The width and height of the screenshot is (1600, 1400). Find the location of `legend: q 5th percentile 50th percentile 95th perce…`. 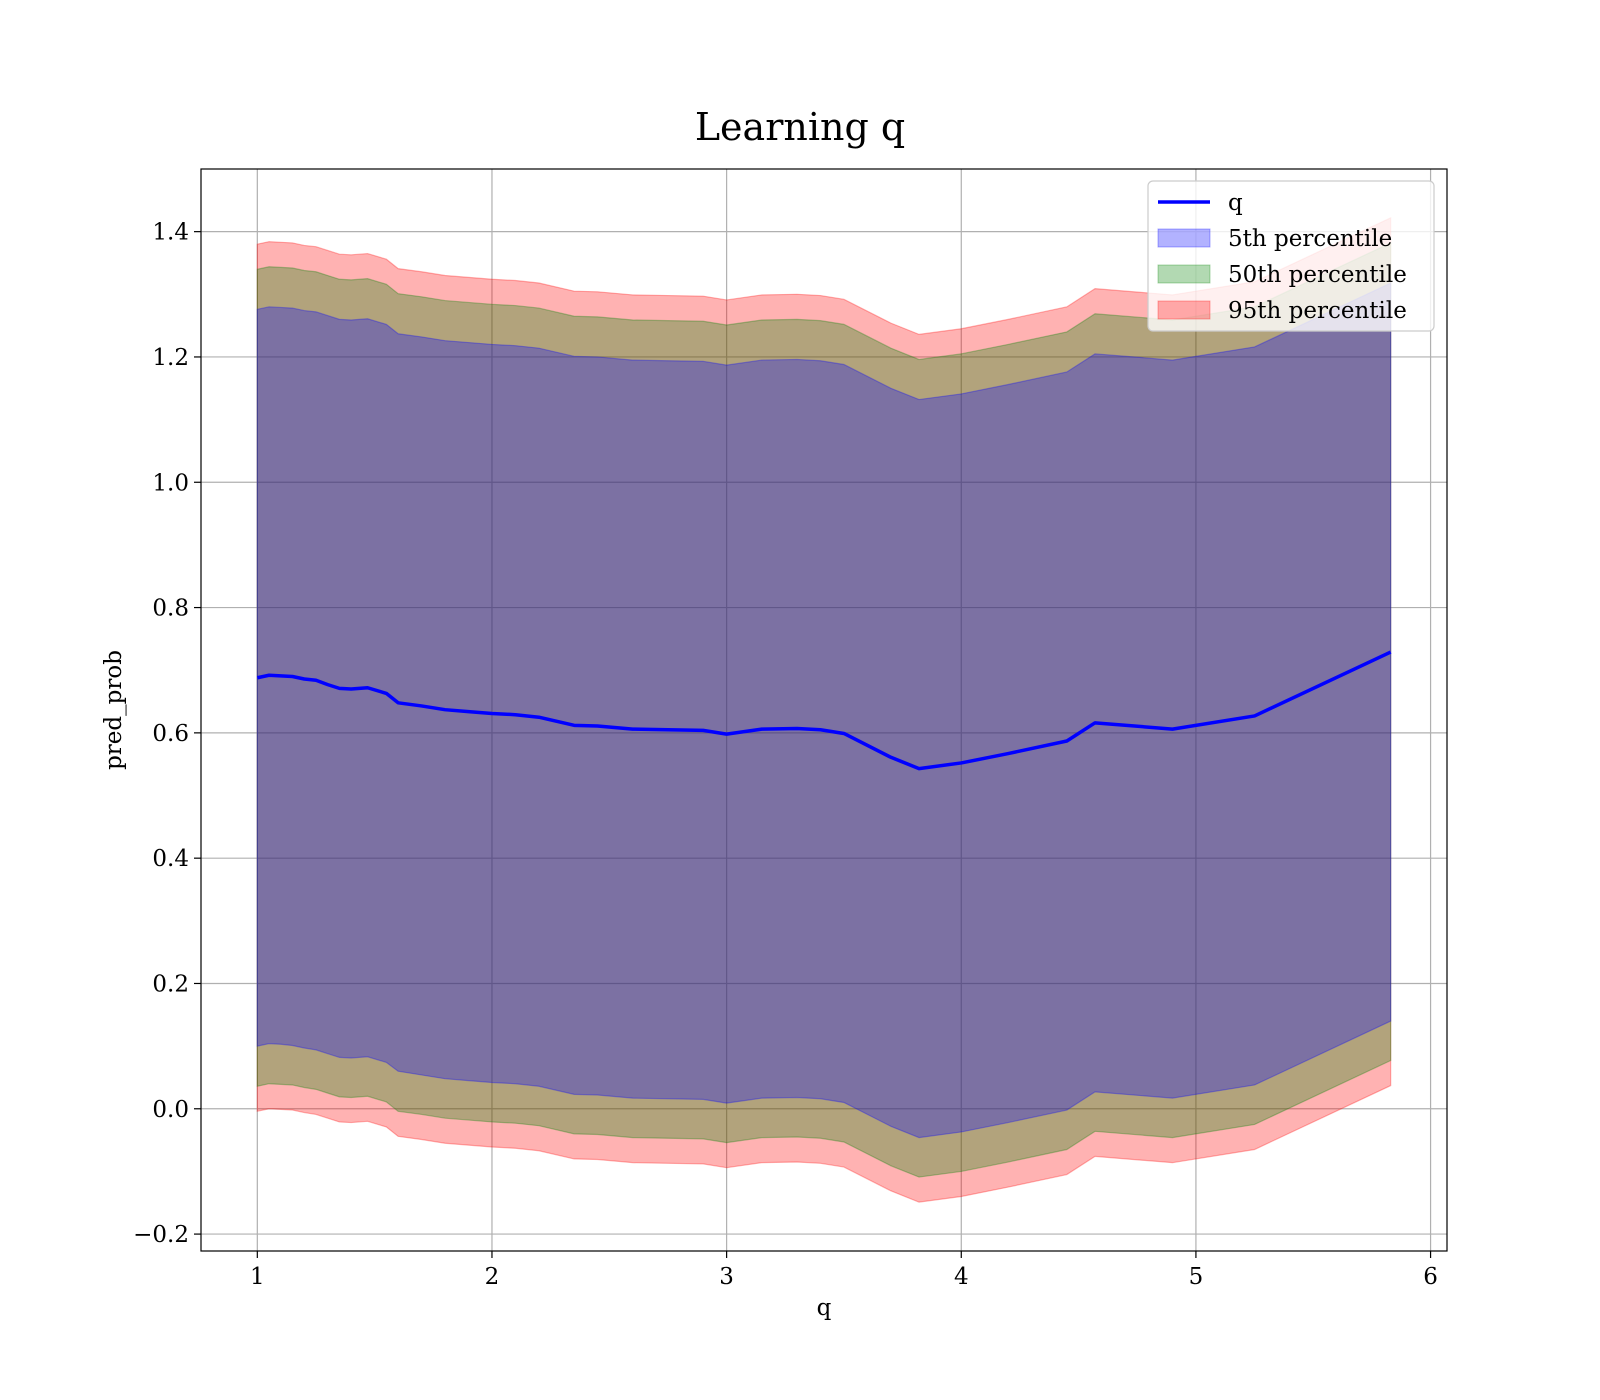

legend: q 5th percentile 50th percentile 95th perce… is located at coordinates (1291, 256).